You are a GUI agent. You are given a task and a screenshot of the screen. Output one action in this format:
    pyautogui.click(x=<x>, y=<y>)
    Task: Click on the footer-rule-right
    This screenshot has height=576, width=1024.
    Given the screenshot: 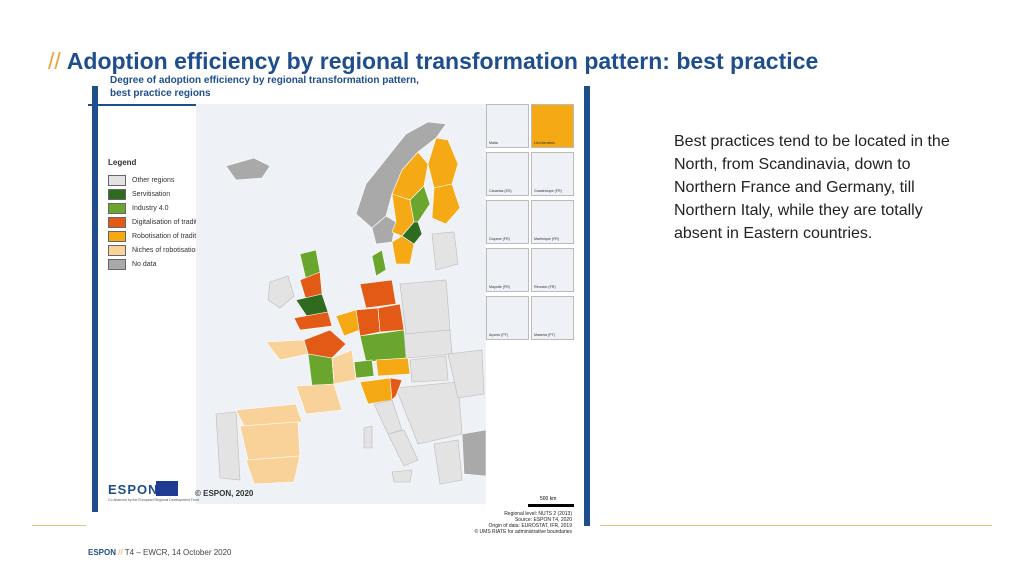 What is the action you would take?
    pyautogui.click(x=796, y=525)
    